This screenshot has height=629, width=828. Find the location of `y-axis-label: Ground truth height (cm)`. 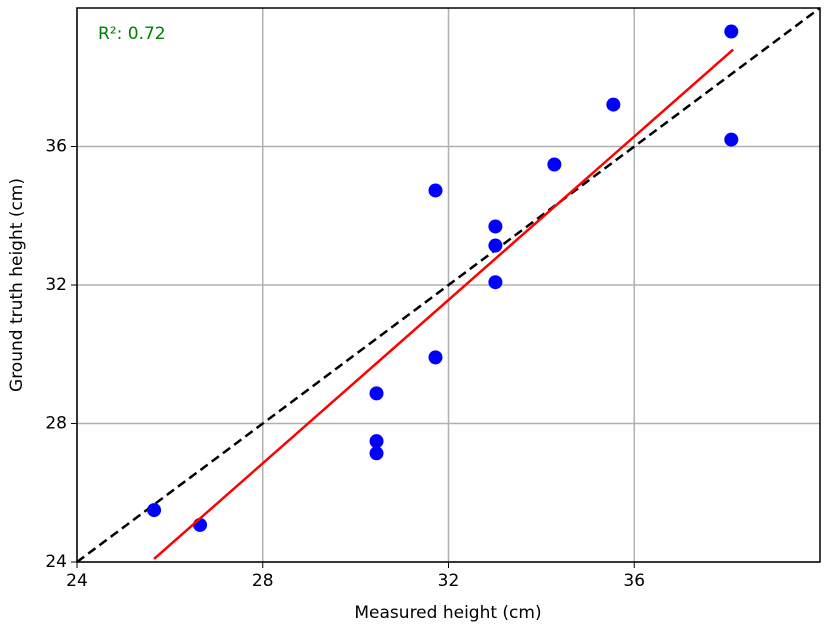

y-axis-label: Ground truth height (cm) is located at coordinates (17, 285).